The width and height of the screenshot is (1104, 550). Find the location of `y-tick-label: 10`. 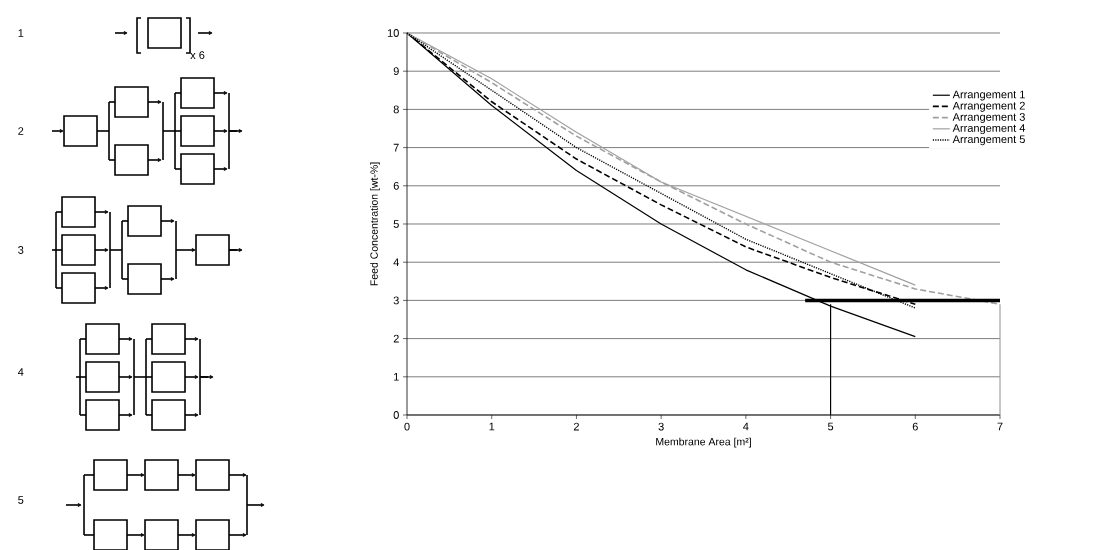

y-tick-label: 10 is located at coordinates (393, 33).